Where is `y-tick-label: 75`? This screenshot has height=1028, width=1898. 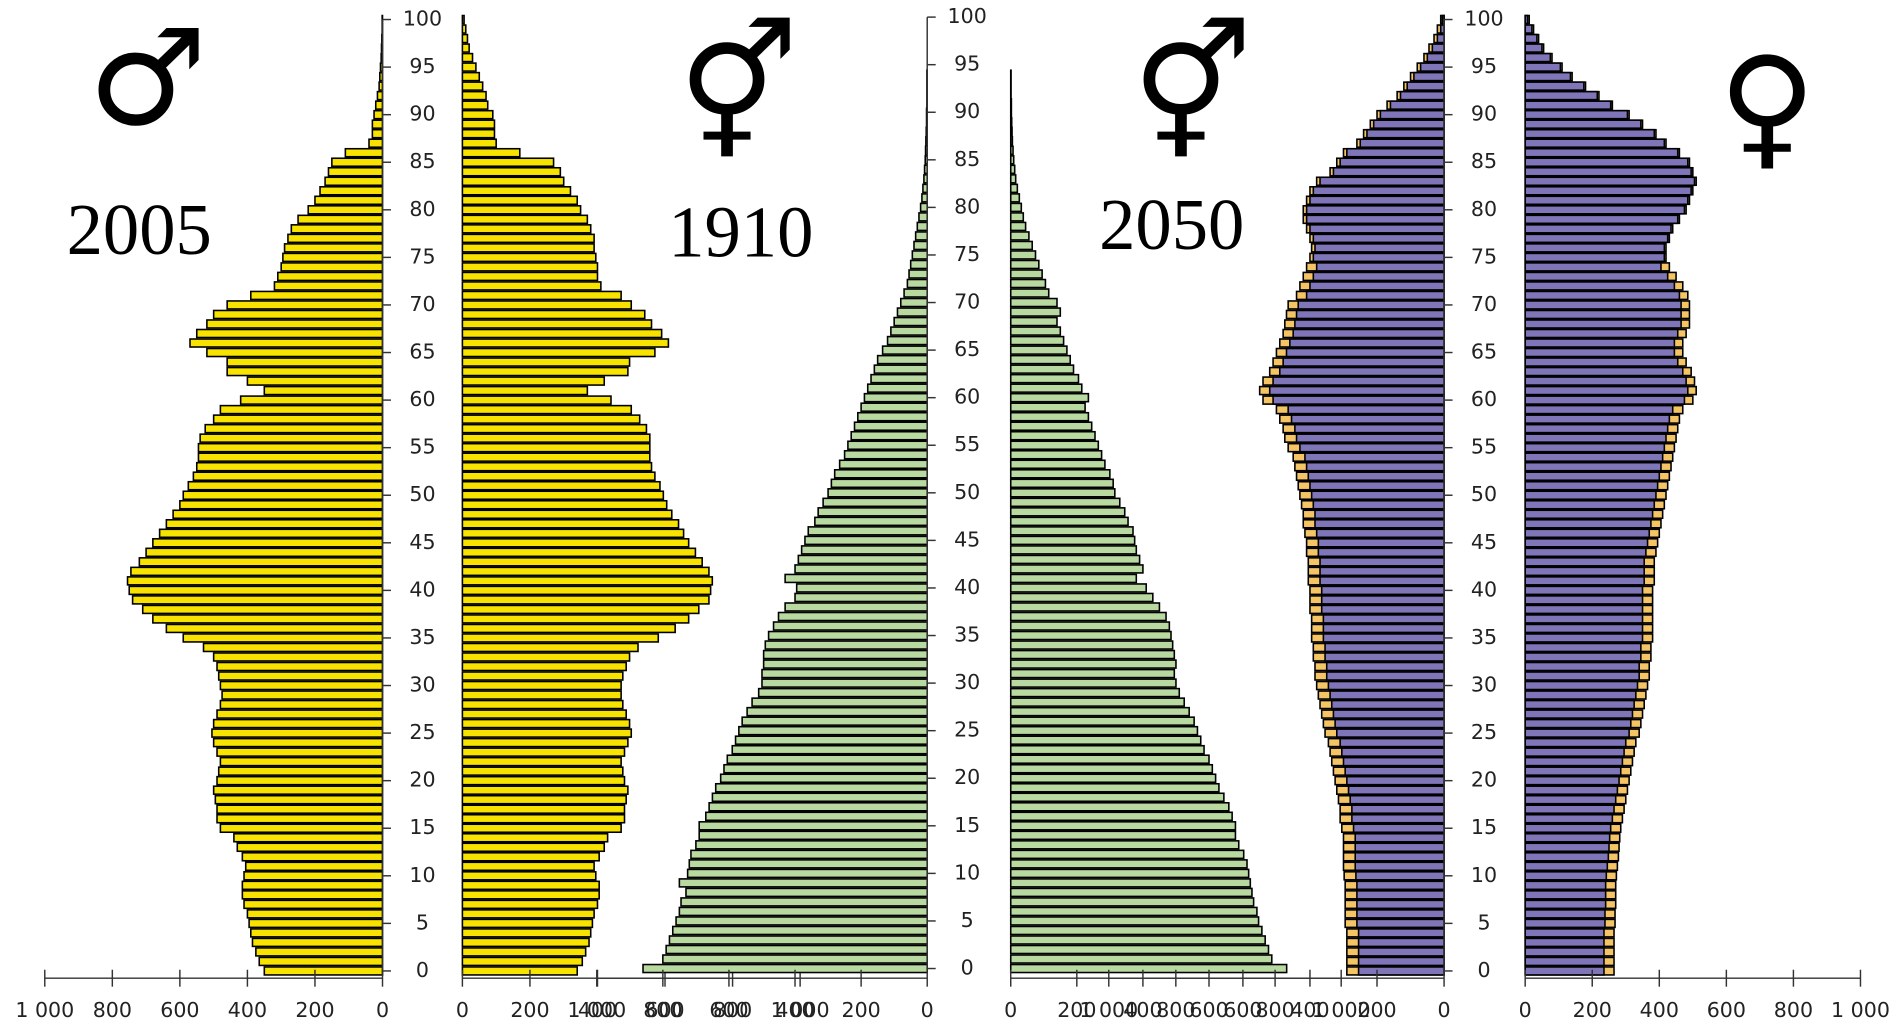
y-tick-label: 75 is located at coordinates (422, 256).